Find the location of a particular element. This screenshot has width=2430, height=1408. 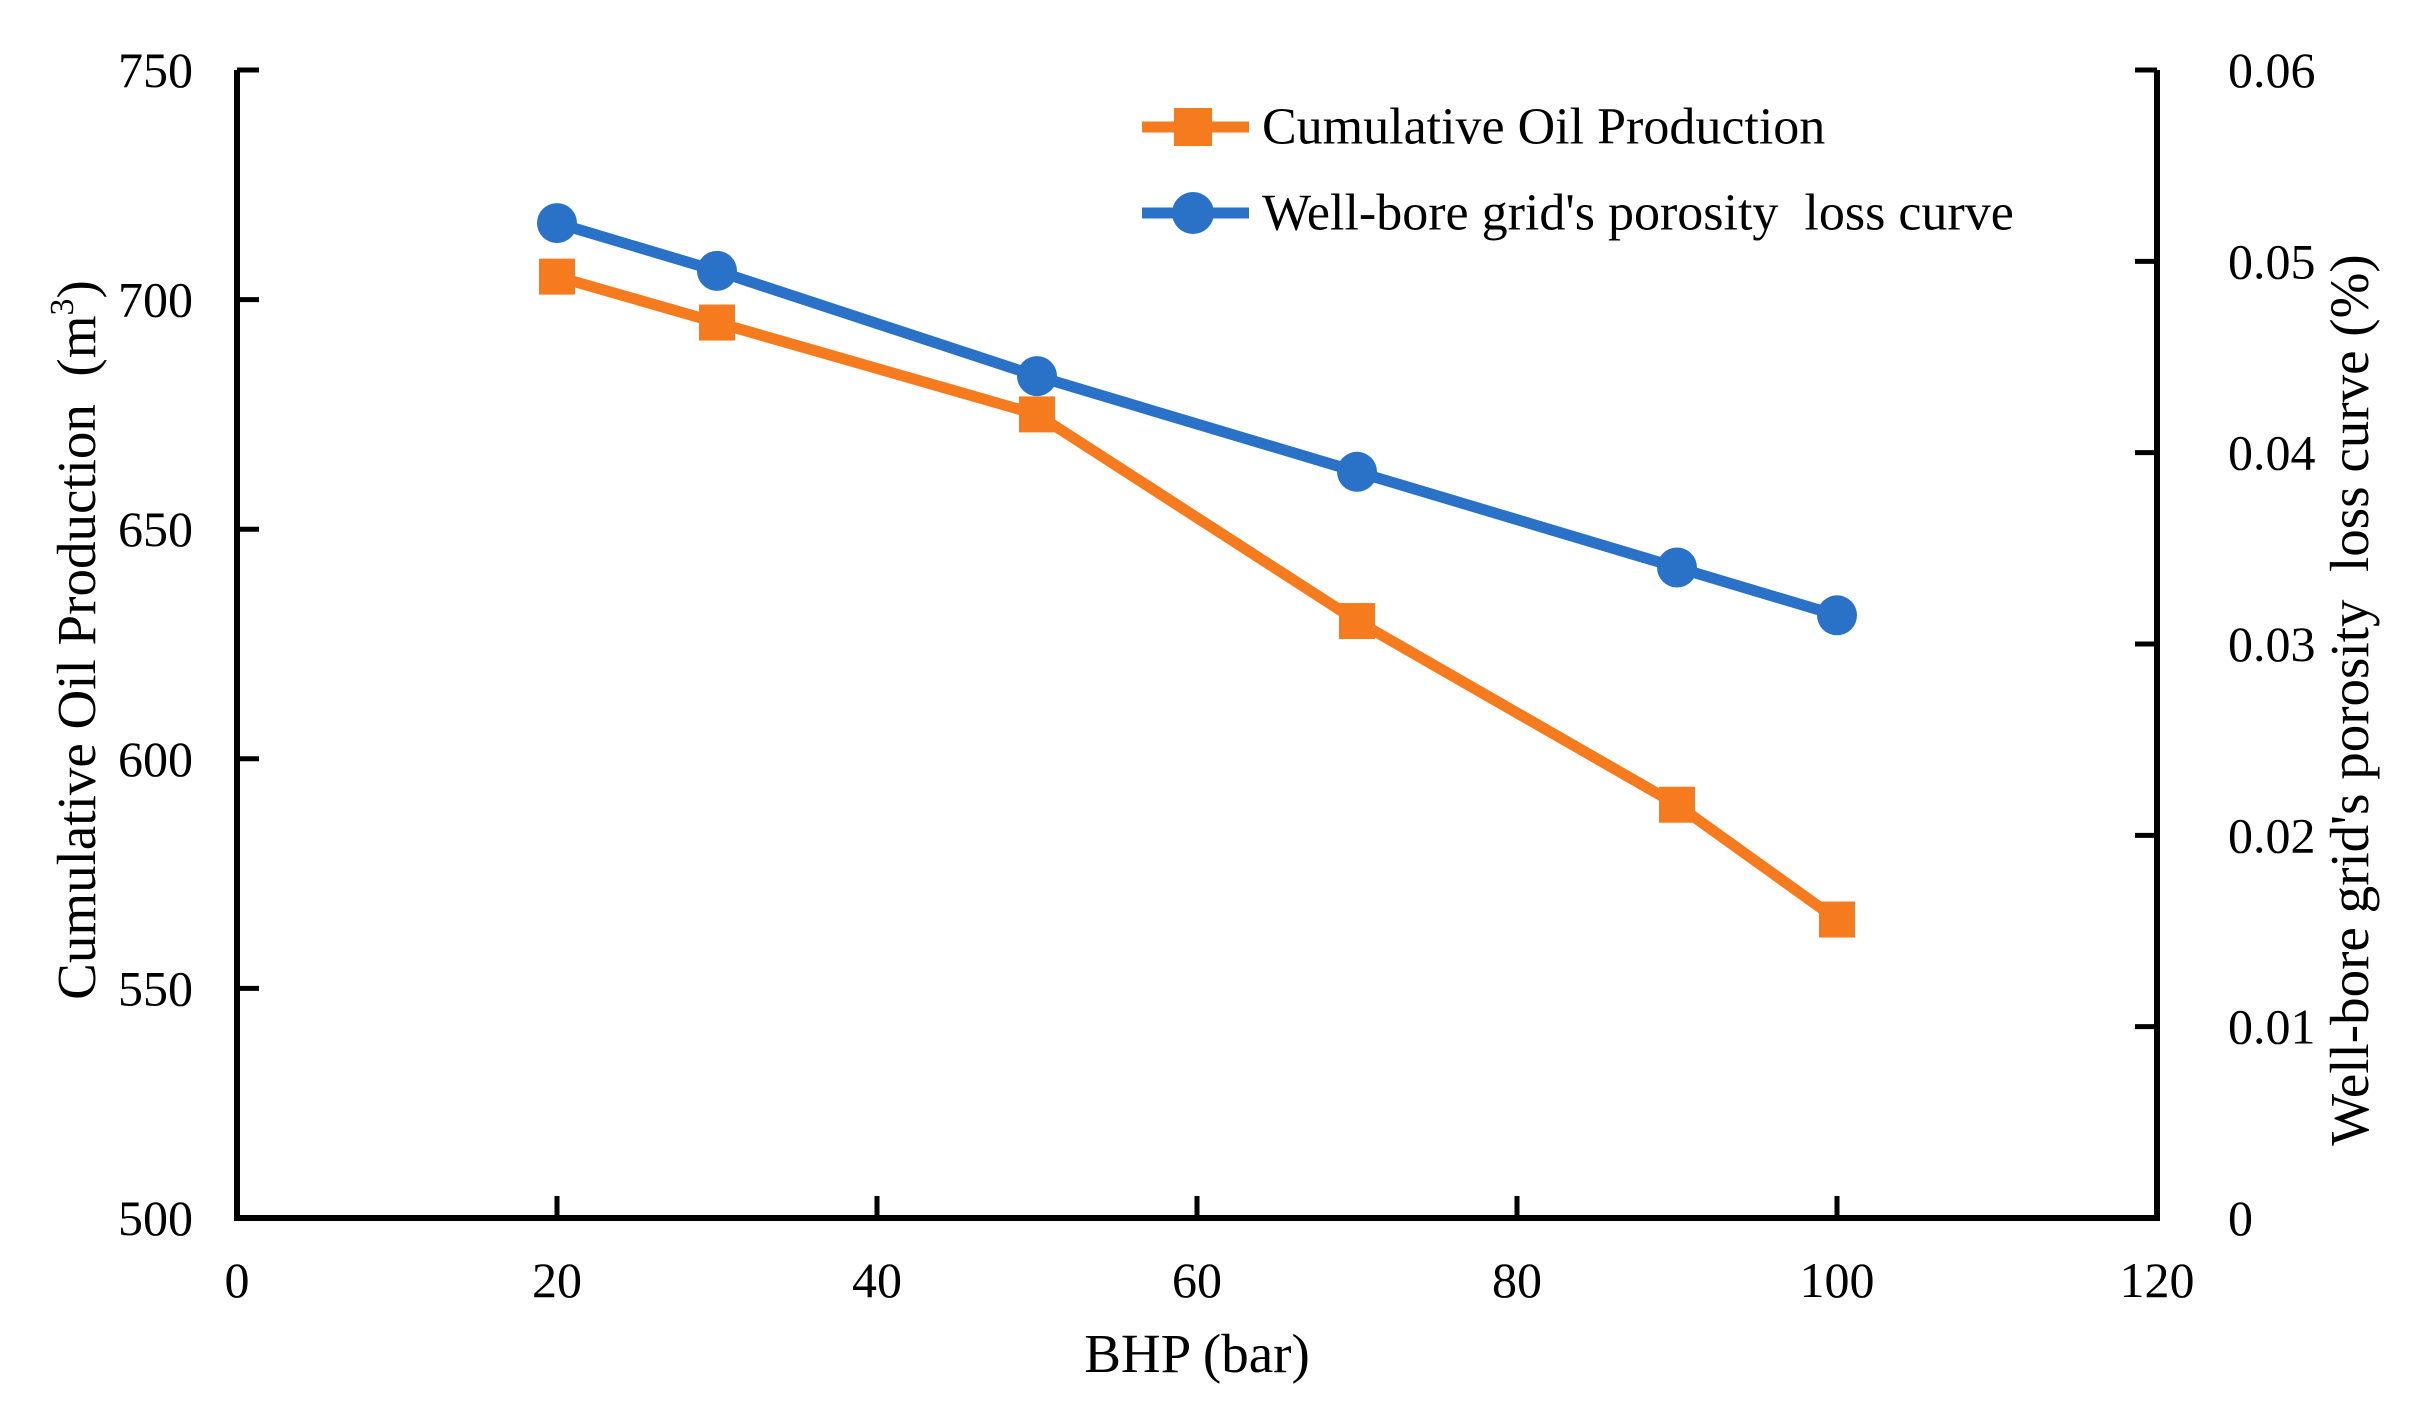

y-left-tick-label: 500 is located at coordinates (155, 1218).